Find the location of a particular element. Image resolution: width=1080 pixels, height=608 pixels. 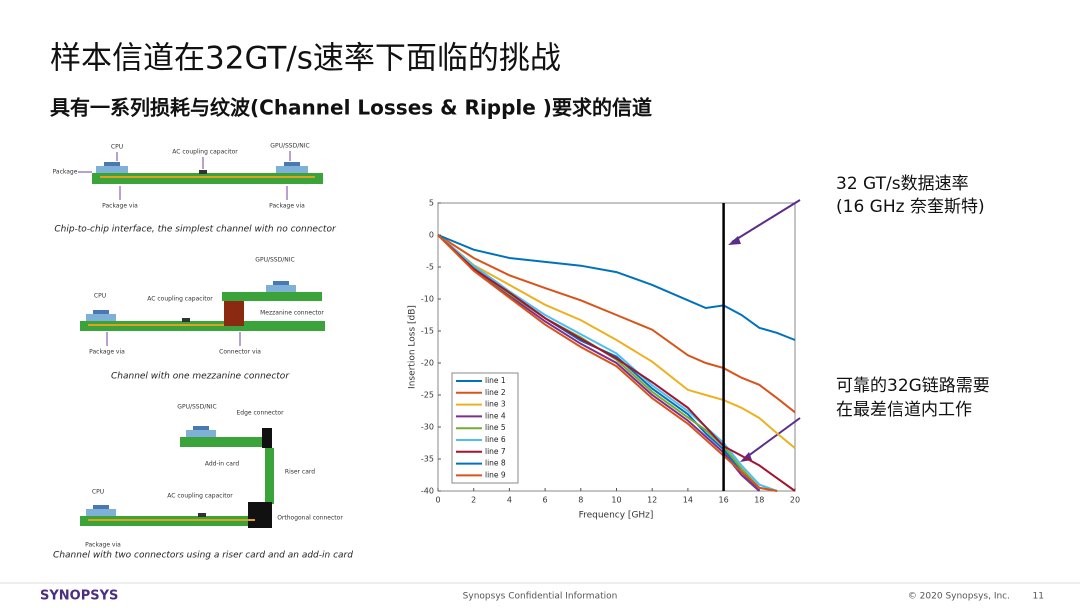

y-tick-label: -40 is located at coordinates (427, 491).